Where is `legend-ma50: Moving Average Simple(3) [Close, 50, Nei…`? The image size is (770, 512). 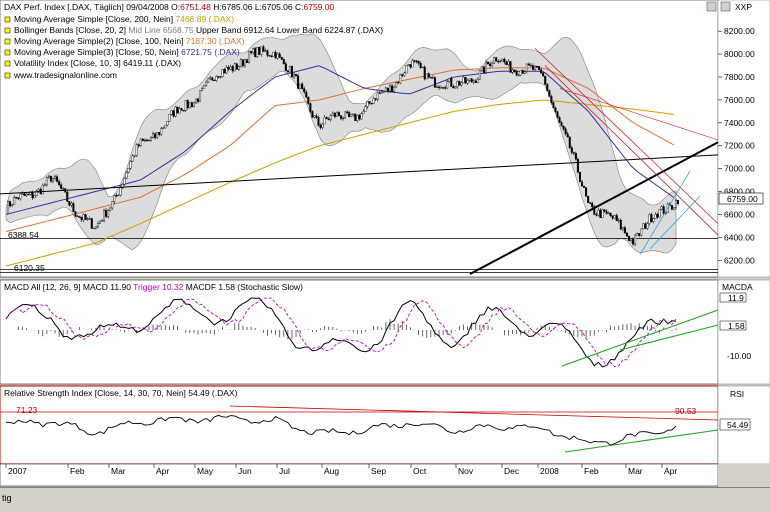
legend-ma50: Moving Average Simple(3) [Close, 50, Nei… is located at coordinates (127, 52).